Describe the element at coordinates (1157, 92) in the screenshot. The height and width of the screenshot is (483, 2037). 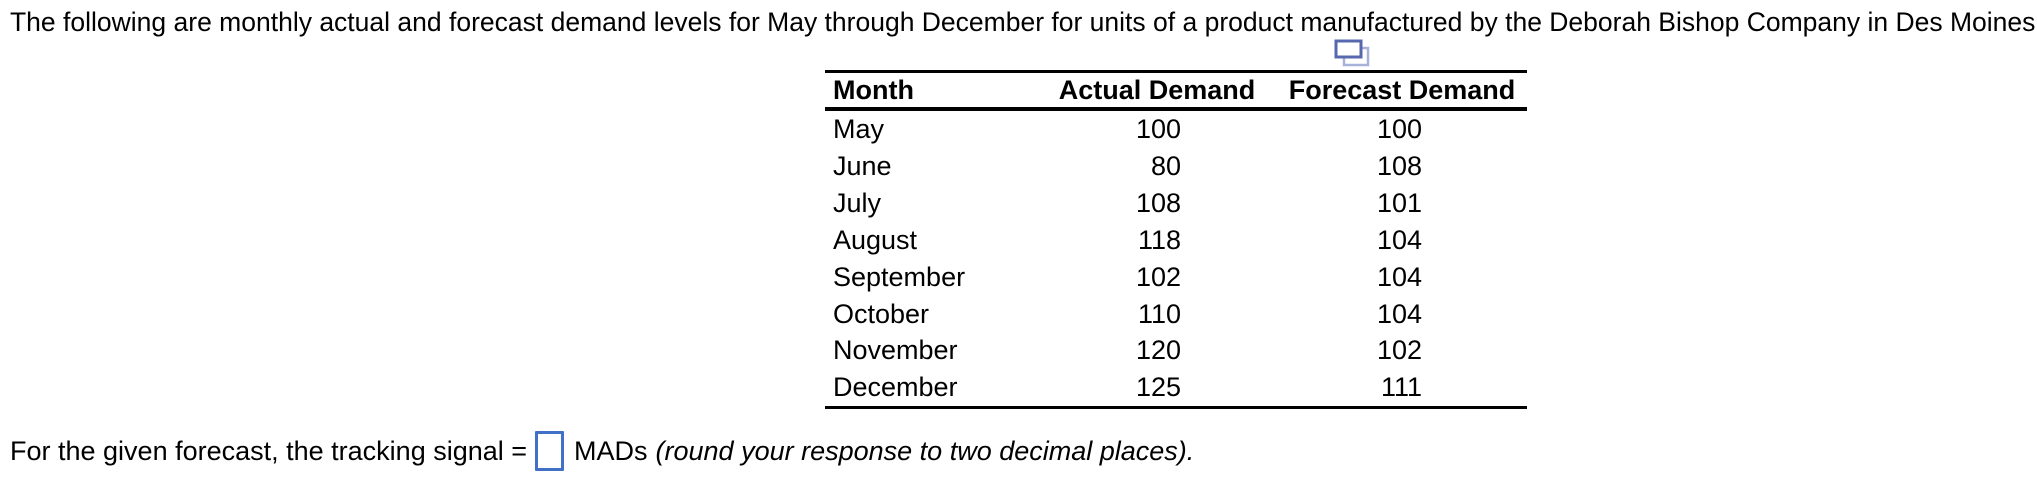
I see `column-header-actual: Actual Demand` at that location.